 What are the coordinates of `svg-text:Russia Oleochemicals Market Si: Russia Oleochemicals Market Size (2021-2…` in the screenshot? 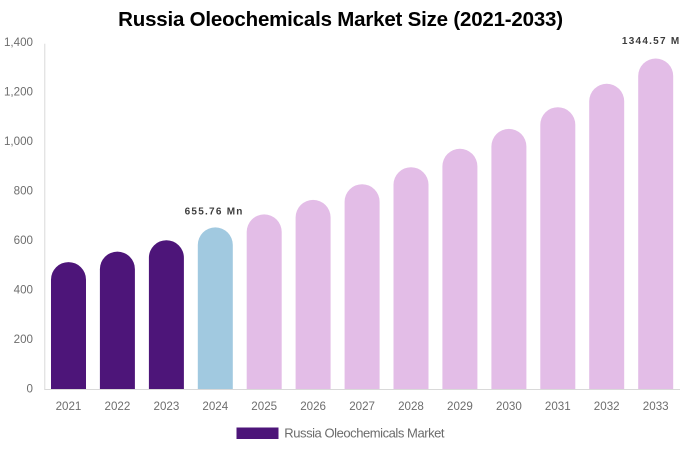 It's located at (340, 19).